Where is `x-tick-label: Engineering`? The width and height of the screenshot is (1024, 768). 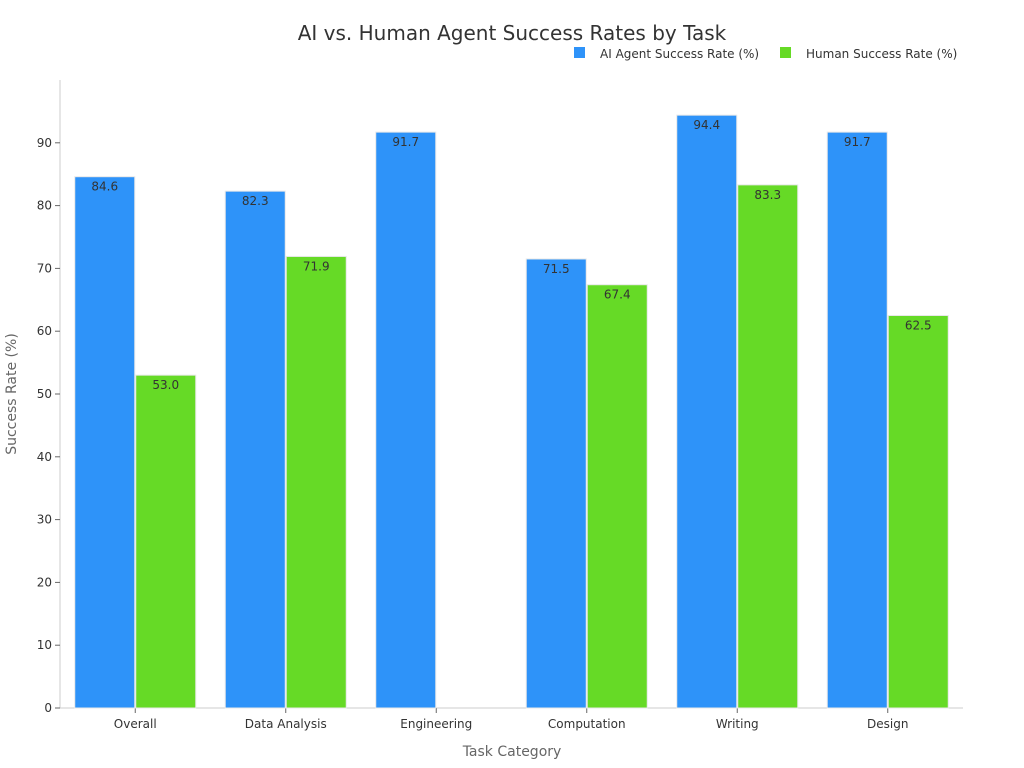 x-tick-label: Engineering is located at coordinates (436, 724).